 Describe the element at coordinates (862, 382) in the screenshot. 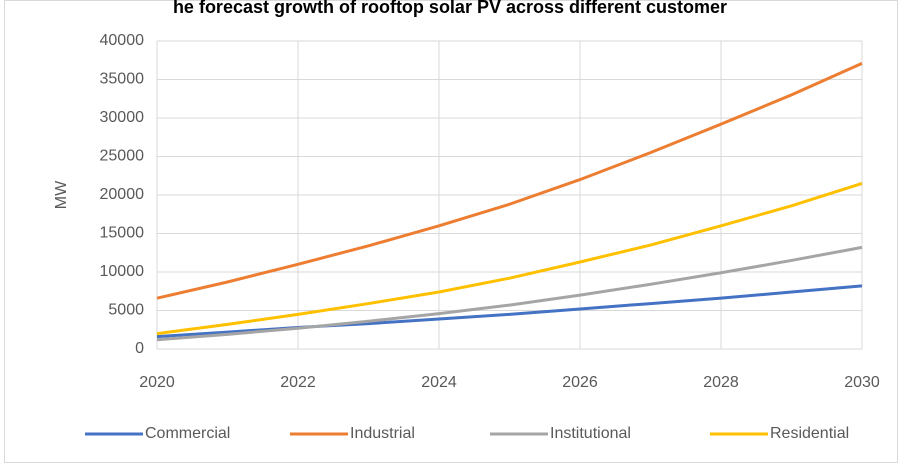

I see `x-tick-label: 2030` at that location.